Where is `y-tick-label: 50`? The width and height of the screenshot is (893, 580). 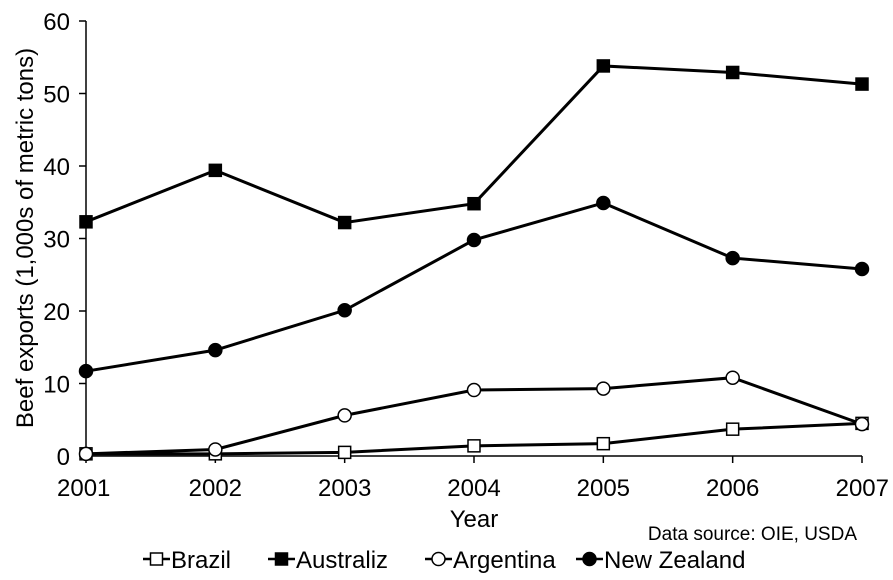
y-tick-label: 50 is located at coordinates (56, 95).